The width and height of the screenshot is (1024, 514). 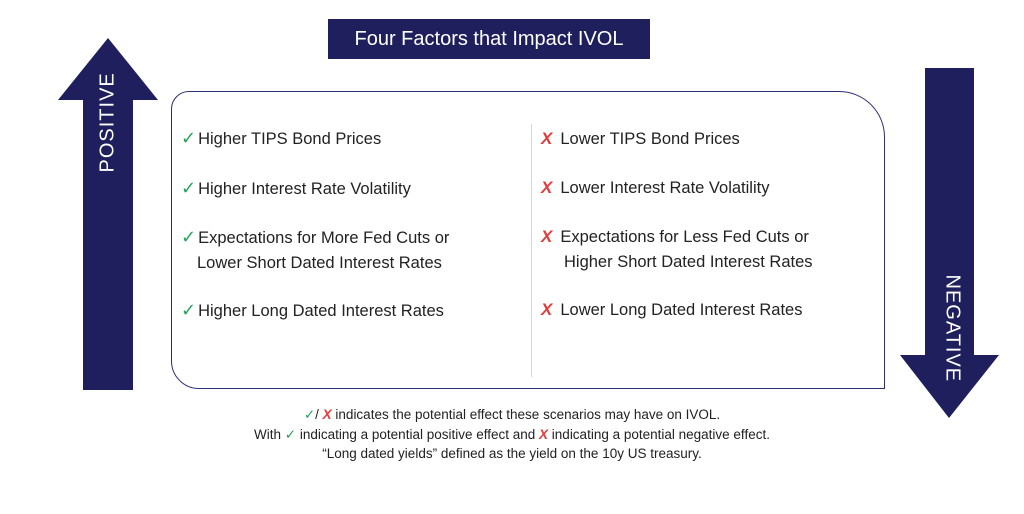 What do you see at coordinates (321, 311) in the screenshot?
I see `positive-item-text: Higher Long Dated Interest Rates` at bounding box center [321, 311].